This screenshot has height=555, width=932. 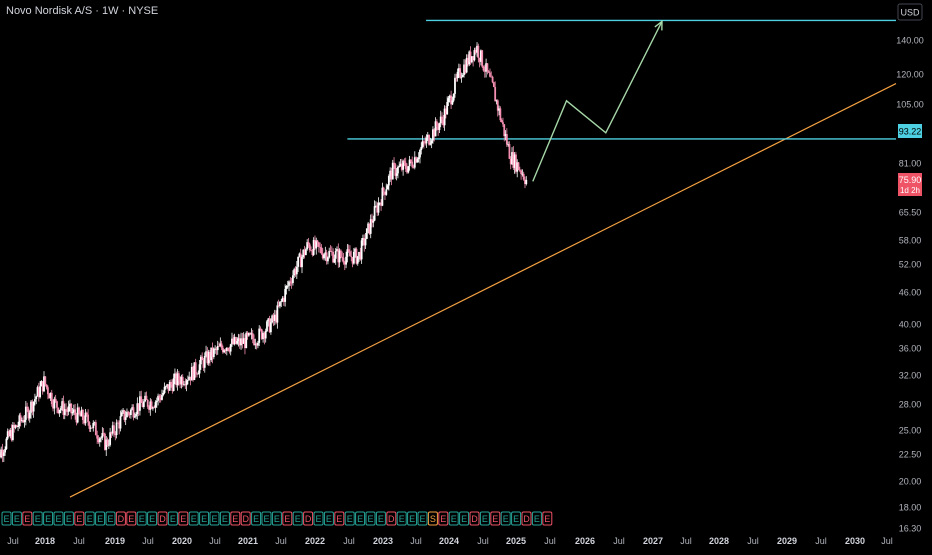 I want to click on x-axis-tick-label: 2023, so click(x=383, y=541).